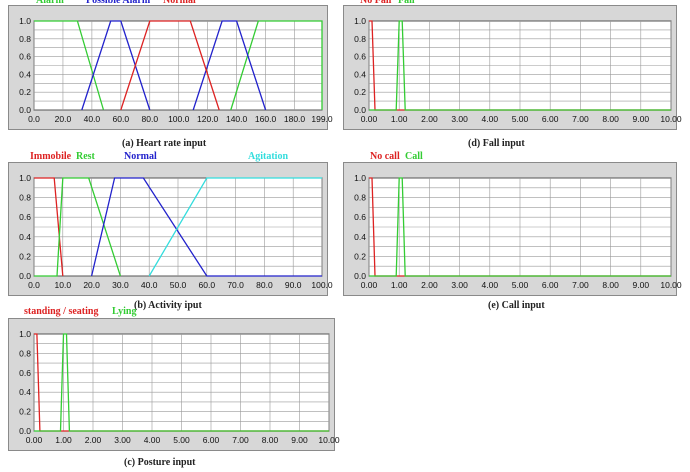 The width and height of the screenshot is (690, 472). I want to click on x-tick-label: 160.0, so click(266, 119).